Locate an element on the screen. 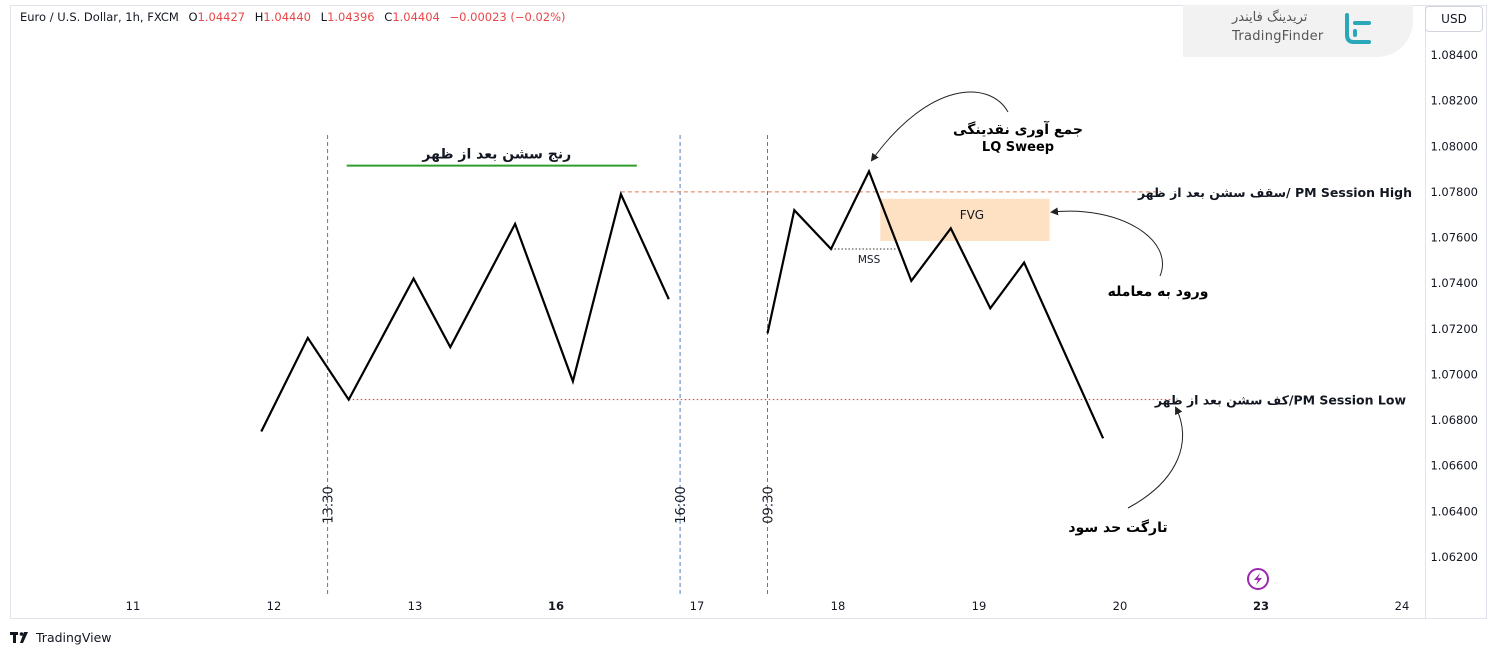  target-label: تارگت حد سود is located at coordinates (1117, 527).